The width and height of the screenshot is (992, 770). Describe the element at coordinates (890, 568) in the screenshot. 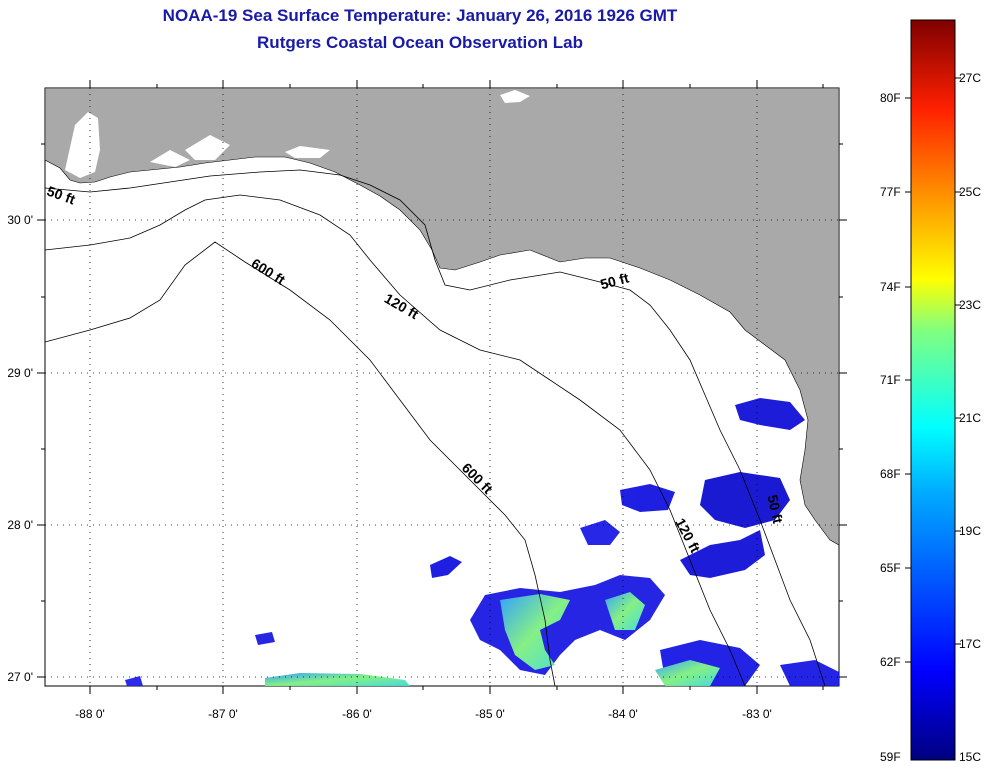

I see `colorbar-label-f: 65F` at that location.